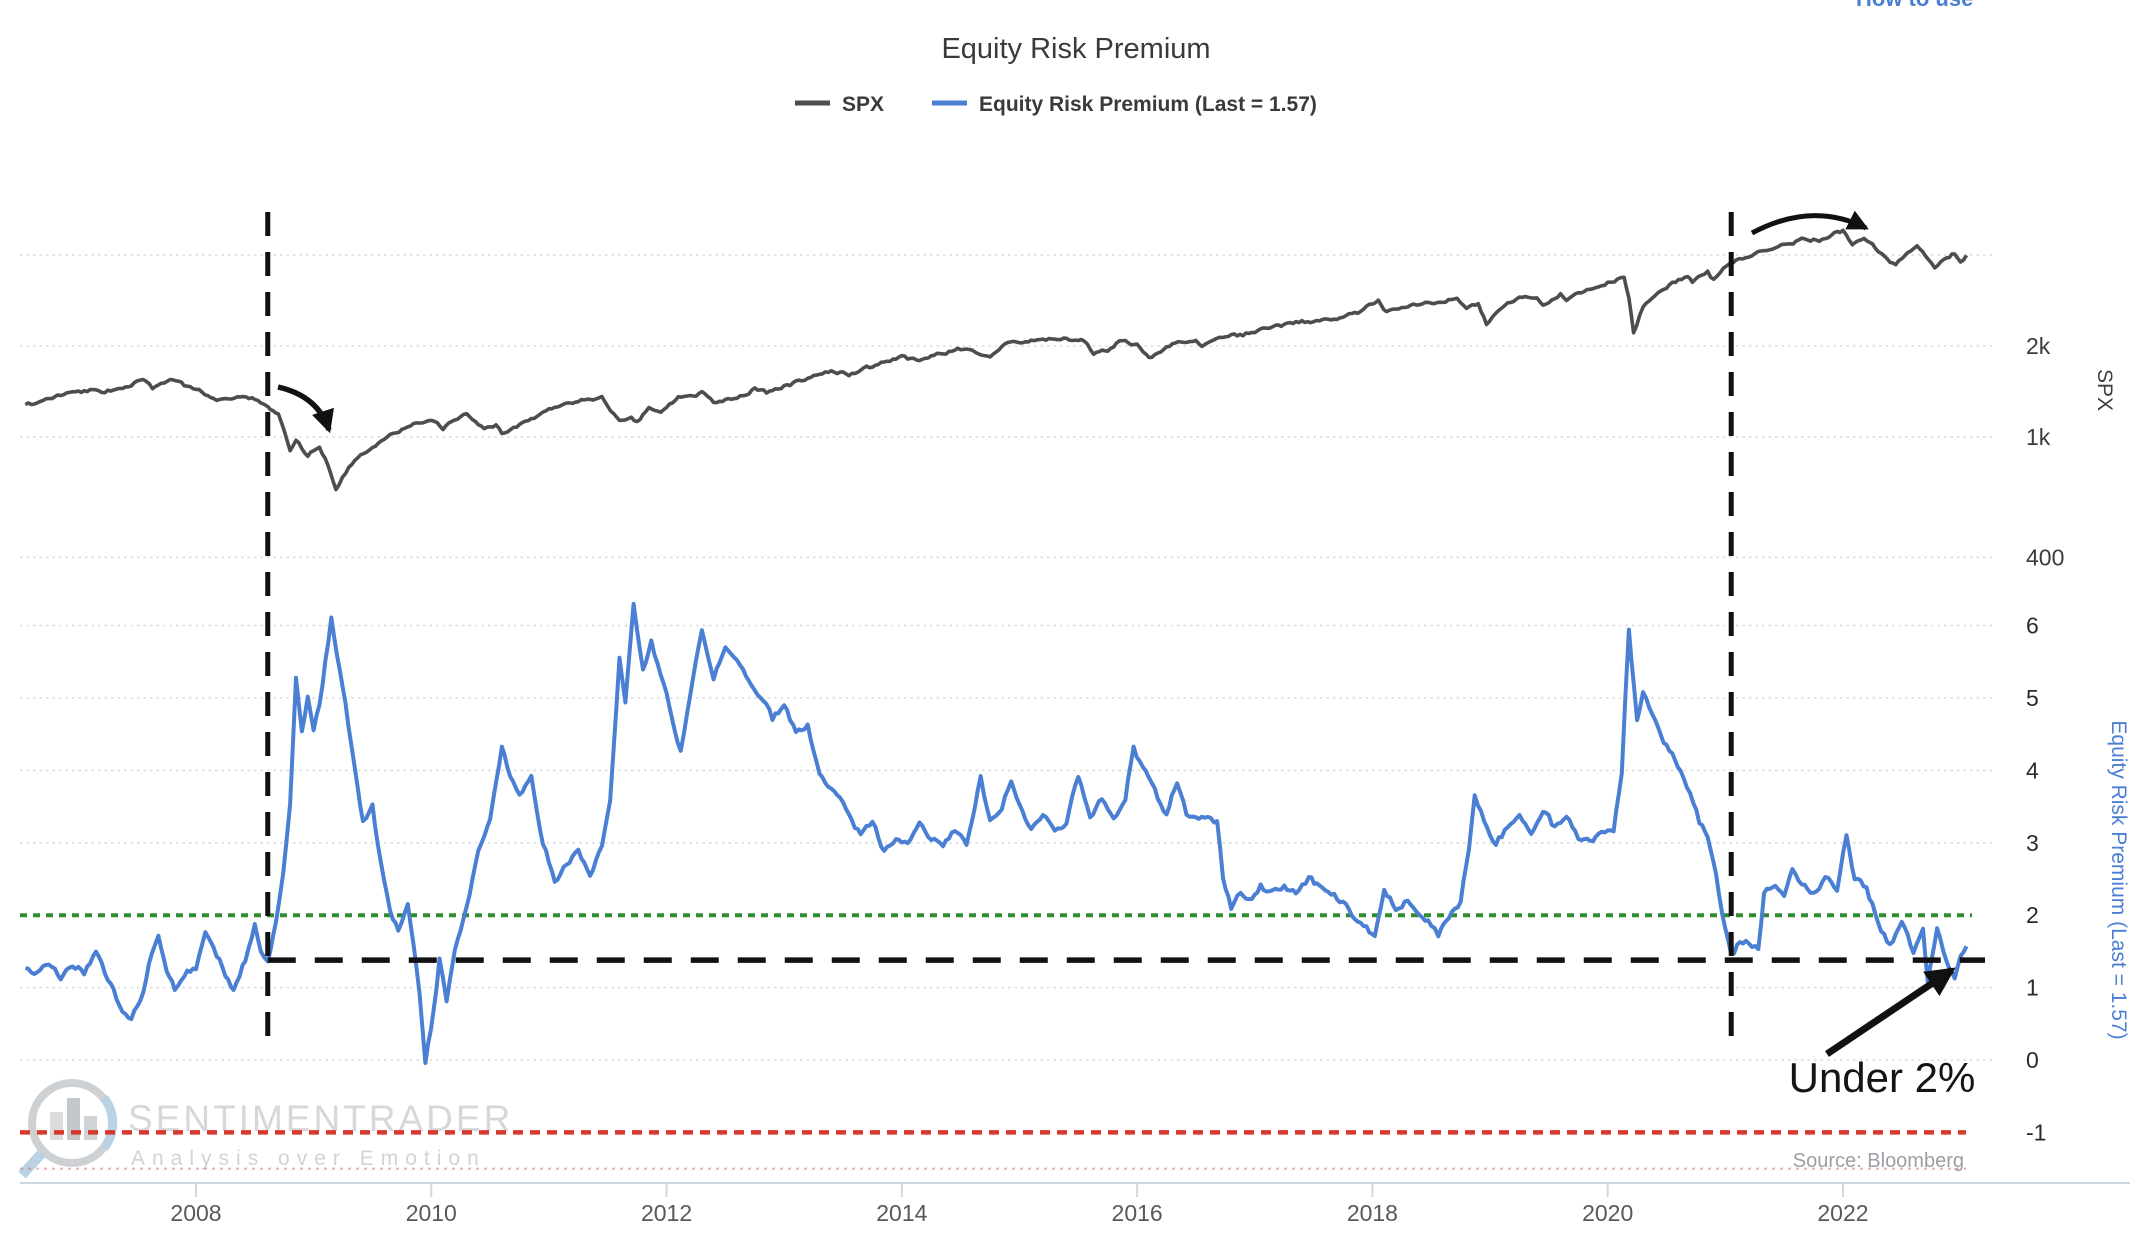 This screenshot has height=1236, width=2152. What do you see at coordinates (1148, 104) in the screenshot?
I see `legend-label-erp: Equity Risk Premium (Last = 1.57)` at bounding box center [1148, 104].